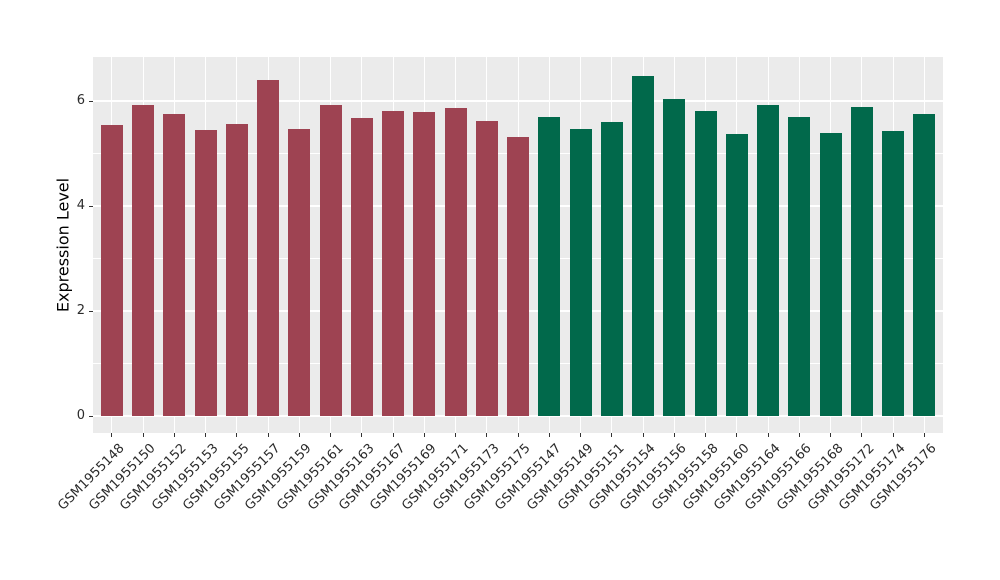 Image resolution: width=1000 pixels, height=580 pixels. I want to click on bar-GSM1955173, so click(486, 268).